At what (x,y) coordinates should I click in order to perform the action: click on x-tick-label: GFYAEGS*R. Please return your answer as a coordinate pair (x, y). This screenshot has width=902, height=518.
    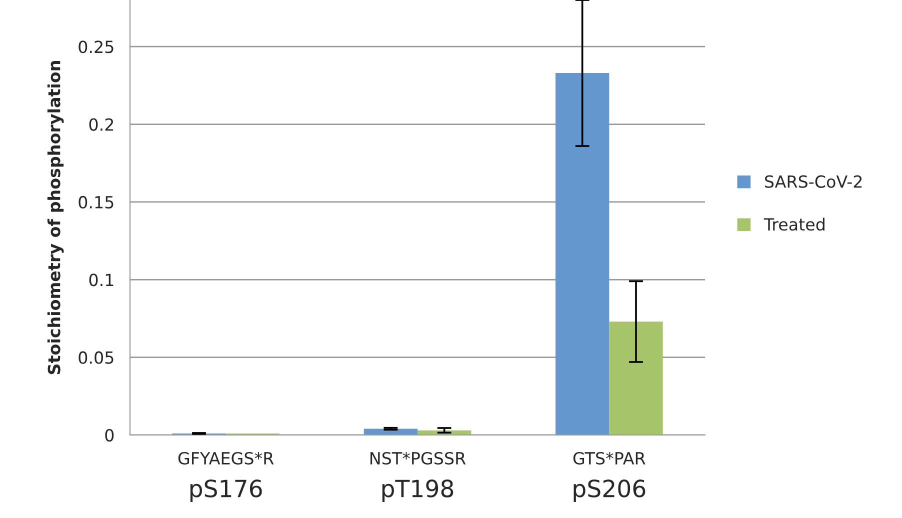
    Looking at the image, I should click on (226, 458).